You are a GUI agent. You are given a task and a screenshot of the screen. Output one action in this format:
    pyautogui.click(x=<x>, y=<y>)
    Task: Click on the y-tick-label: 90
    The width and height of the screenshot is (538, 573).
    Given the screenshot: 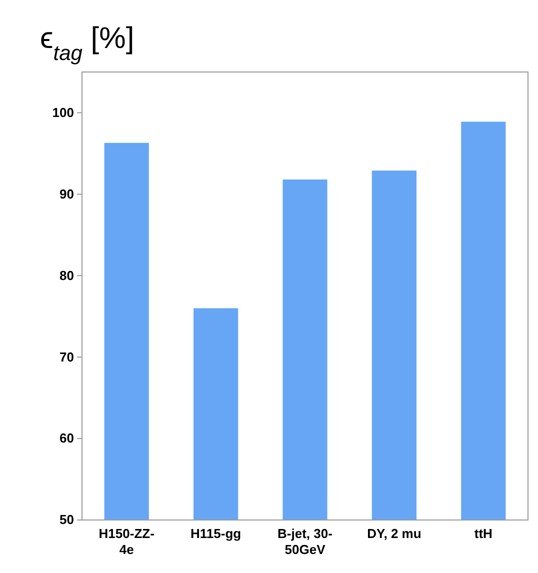 What is the action you would take?
    pyautogui.click(x=67, y=194)
    